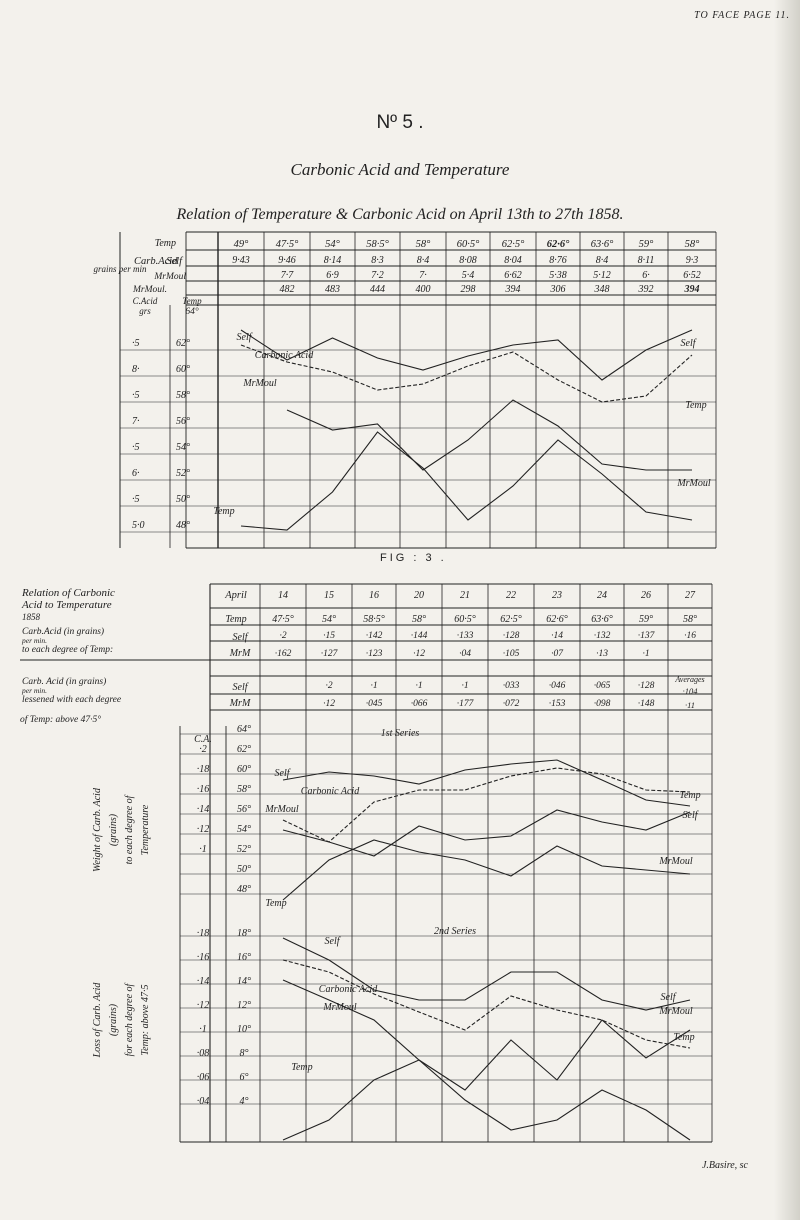 The image size is (800, 1220). What do you see at coordinates (287, 260) in the screenshot?
I see `self-value: 9·46` at bounding box center [287, 260].